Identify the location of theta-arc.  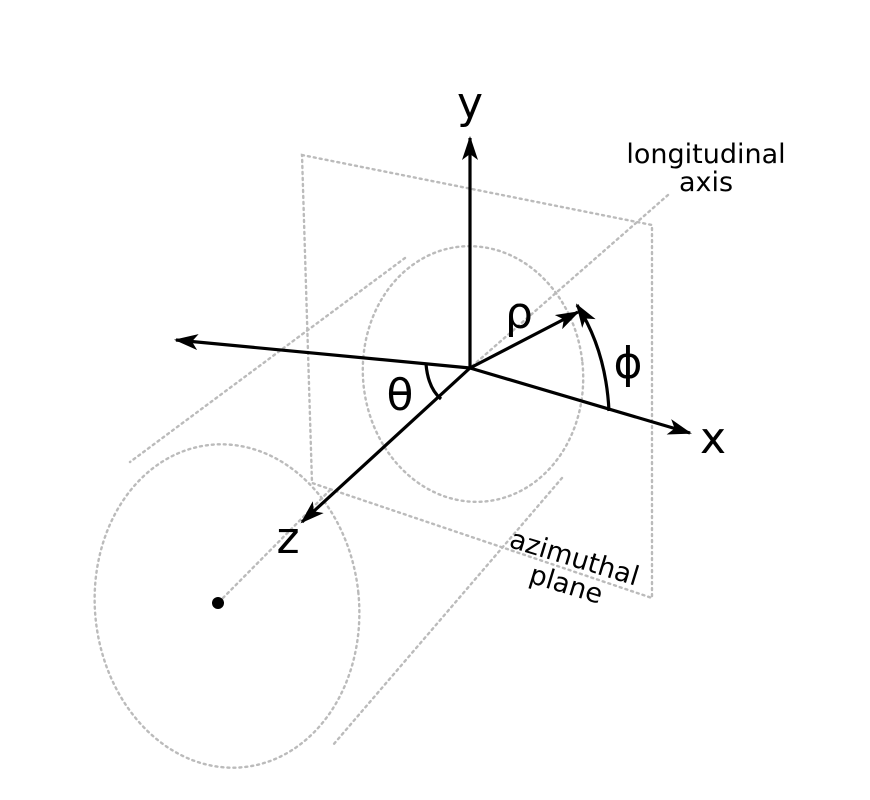
(433, 382).